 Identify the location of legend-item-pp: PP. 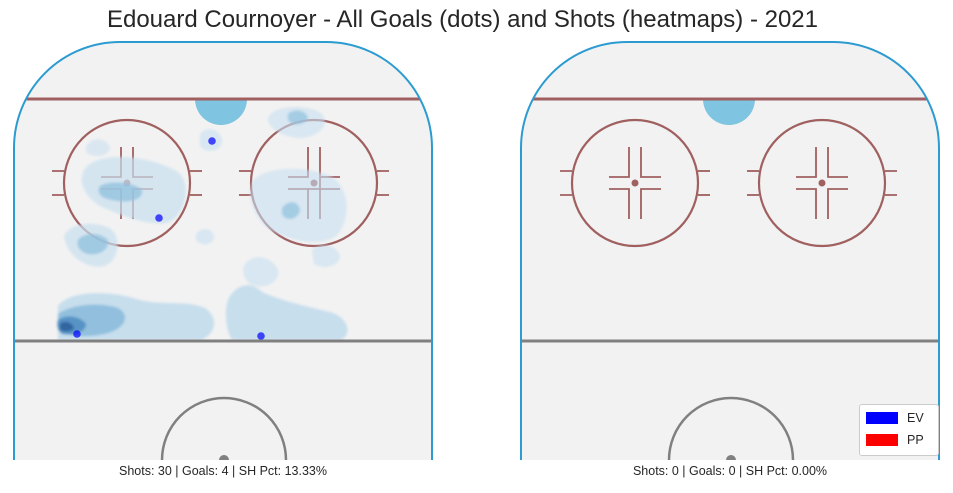
(895, 440).